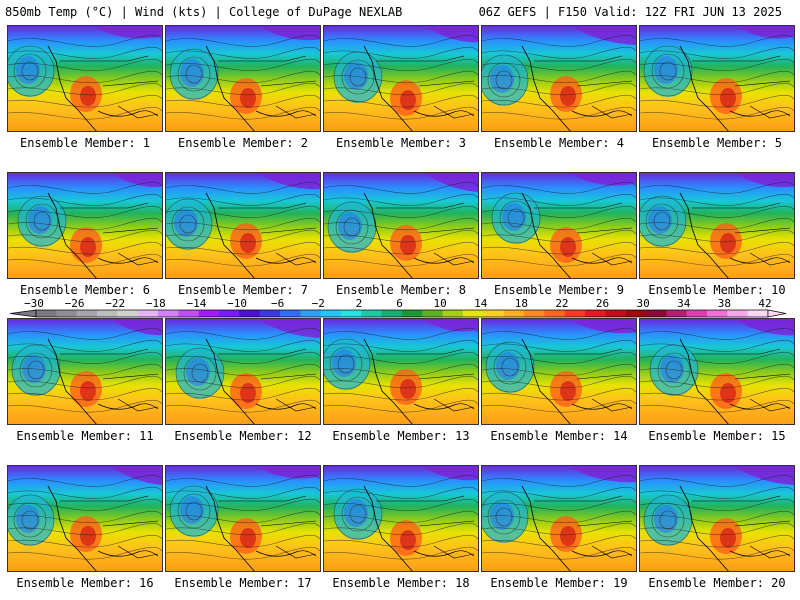 Image resolution: width=800 pixels, height=600 pixels. I want to click on ensemble-member-label: Ensemble Member: 3, so click(401, 143).